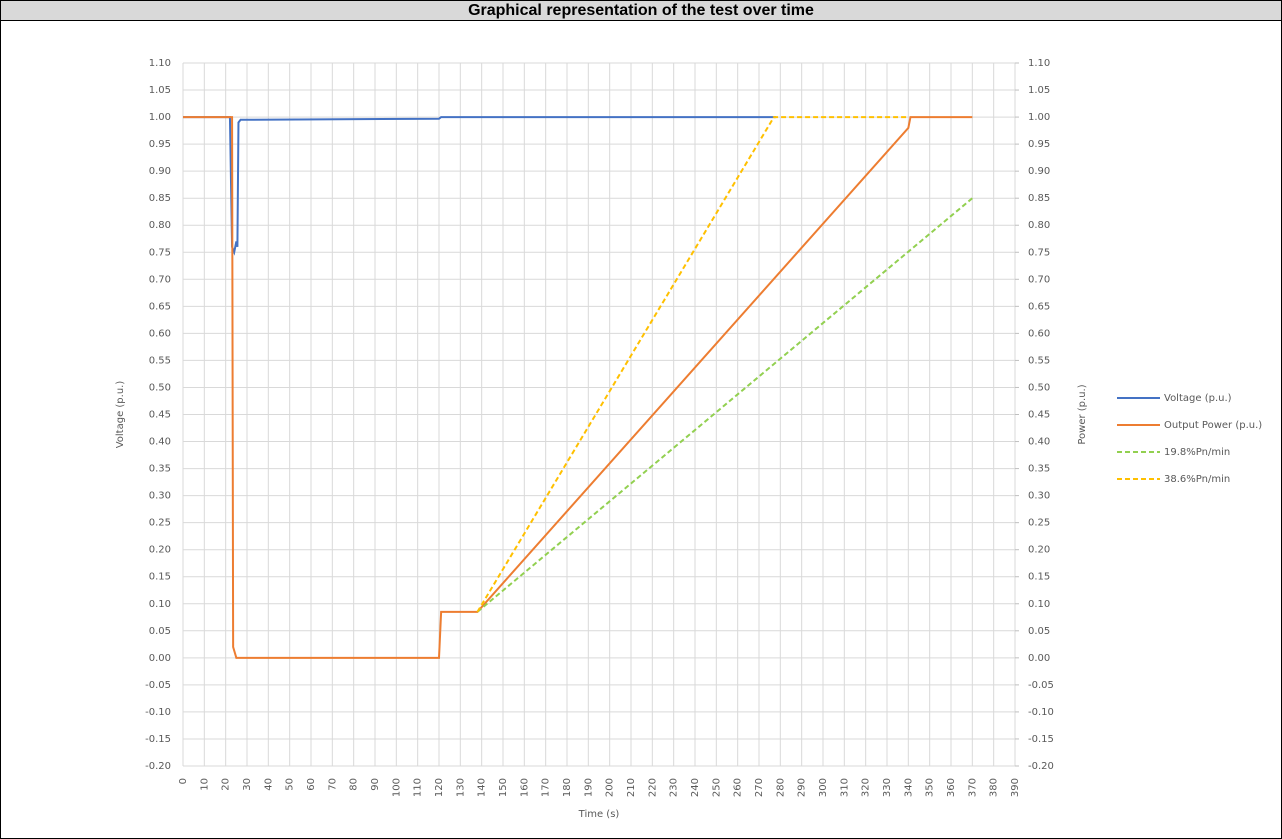 The image size is (1282, 839). Describe the element at coordinates (738, 787) in the screenshot. I see `x-tick-label: 260` at that location.